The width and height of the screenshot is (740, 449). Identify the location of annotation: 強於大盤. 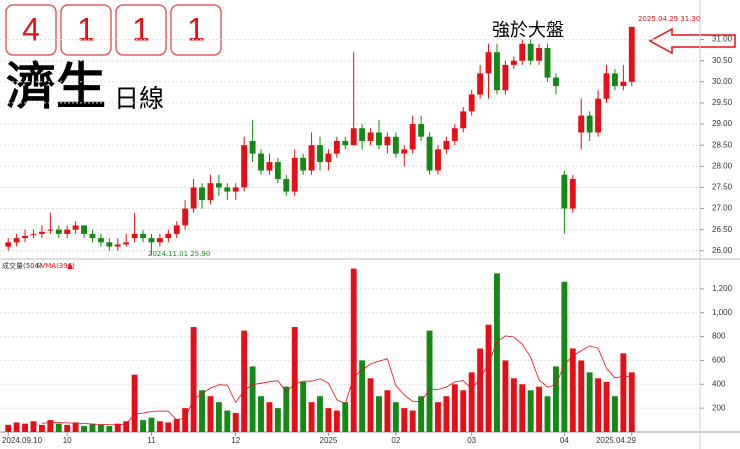
(528, 30).